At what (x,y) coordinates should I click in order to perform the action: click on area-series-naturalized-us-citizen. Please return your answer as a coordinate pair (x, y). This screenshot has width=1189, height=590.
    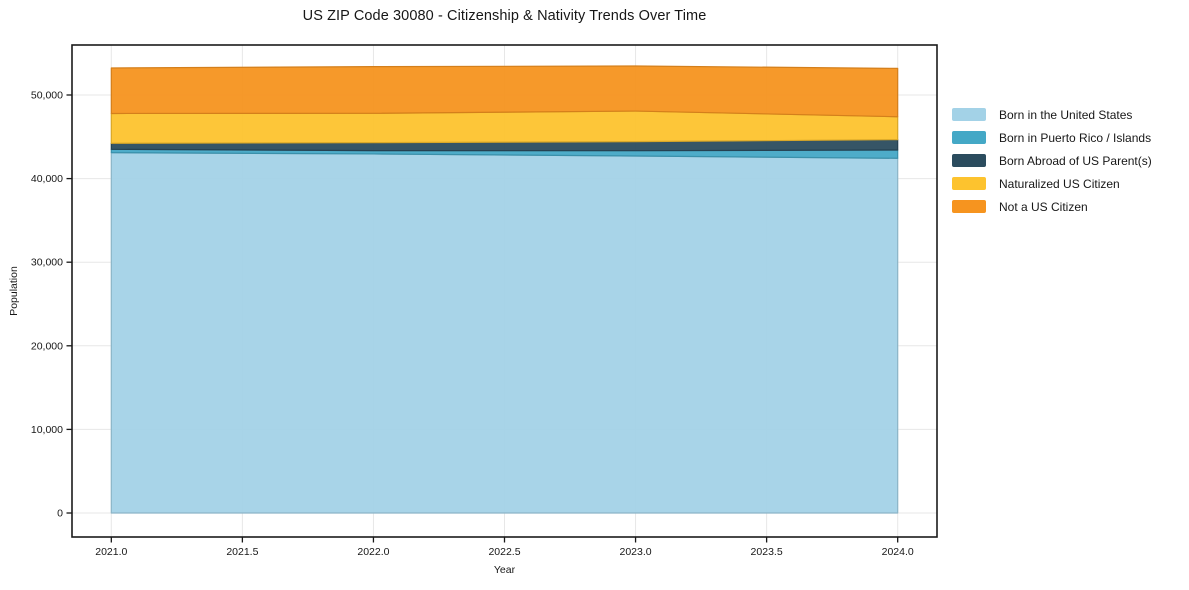
    Looking at the image, I should click on (504, 127).